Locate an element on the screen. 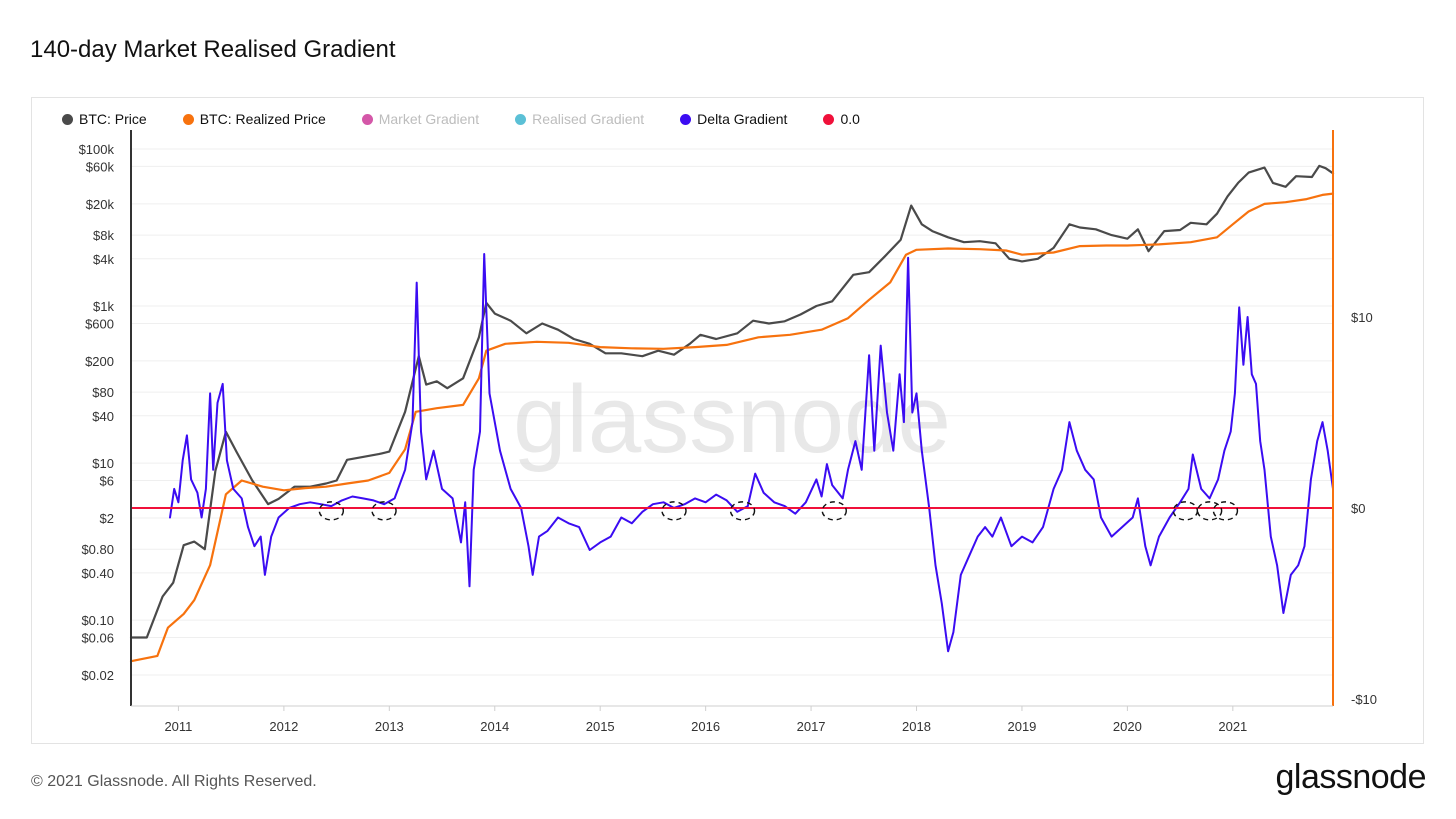 This screenshot has height=819, width=1456. legend-item-btc-realized-price: BTC: Realized Price is located at coordinates (254, 119).